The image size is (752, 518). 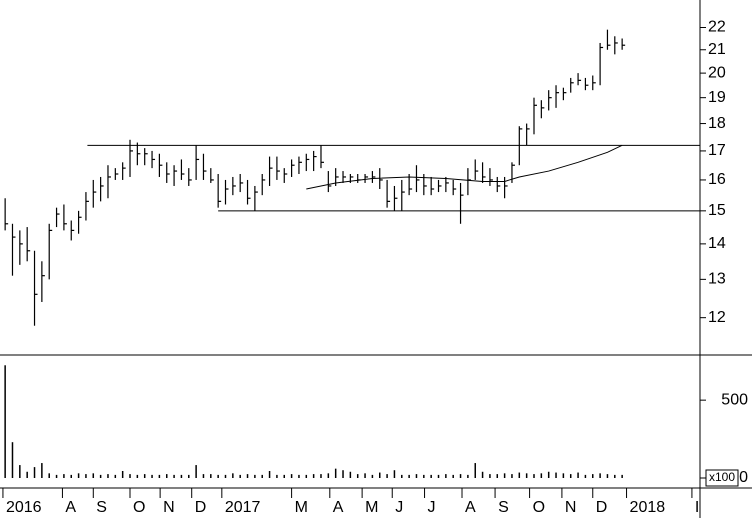 I want to click on y-tick-label: 17, so click(x=717, y=150).